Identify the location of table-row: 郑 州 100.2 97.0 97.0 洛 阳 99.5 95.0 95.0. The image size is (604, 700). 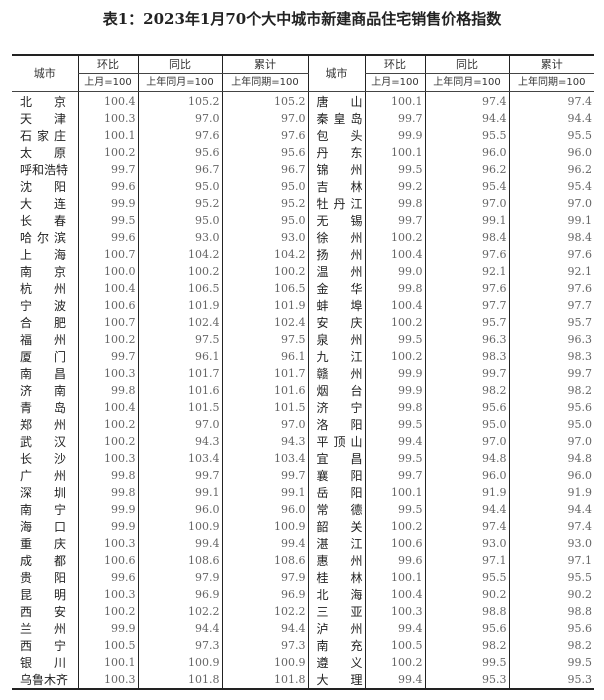
(303, 424).